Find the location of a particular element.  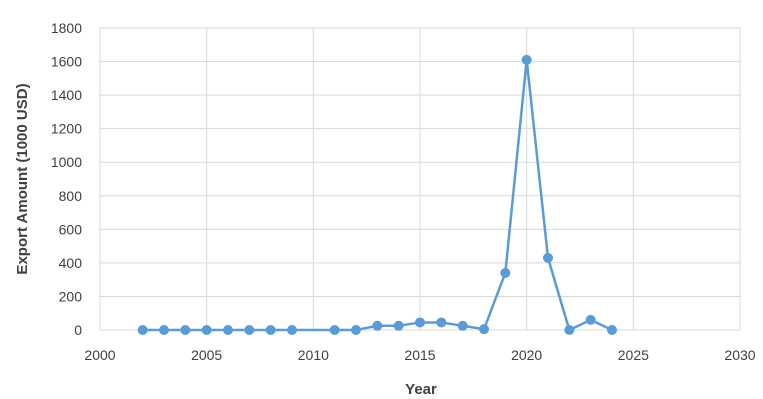

y-tick-label: 1400 is located at coordinates (66, 95).